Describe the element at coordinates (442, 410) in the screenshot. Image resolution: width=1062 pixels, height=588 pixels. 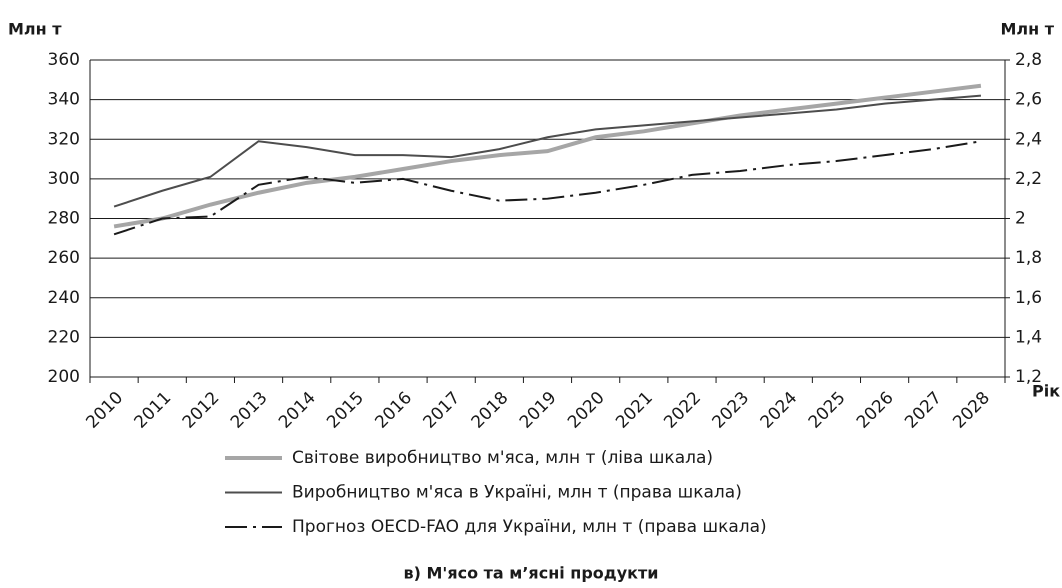
I see `x-tick-label: 2017` at that location.